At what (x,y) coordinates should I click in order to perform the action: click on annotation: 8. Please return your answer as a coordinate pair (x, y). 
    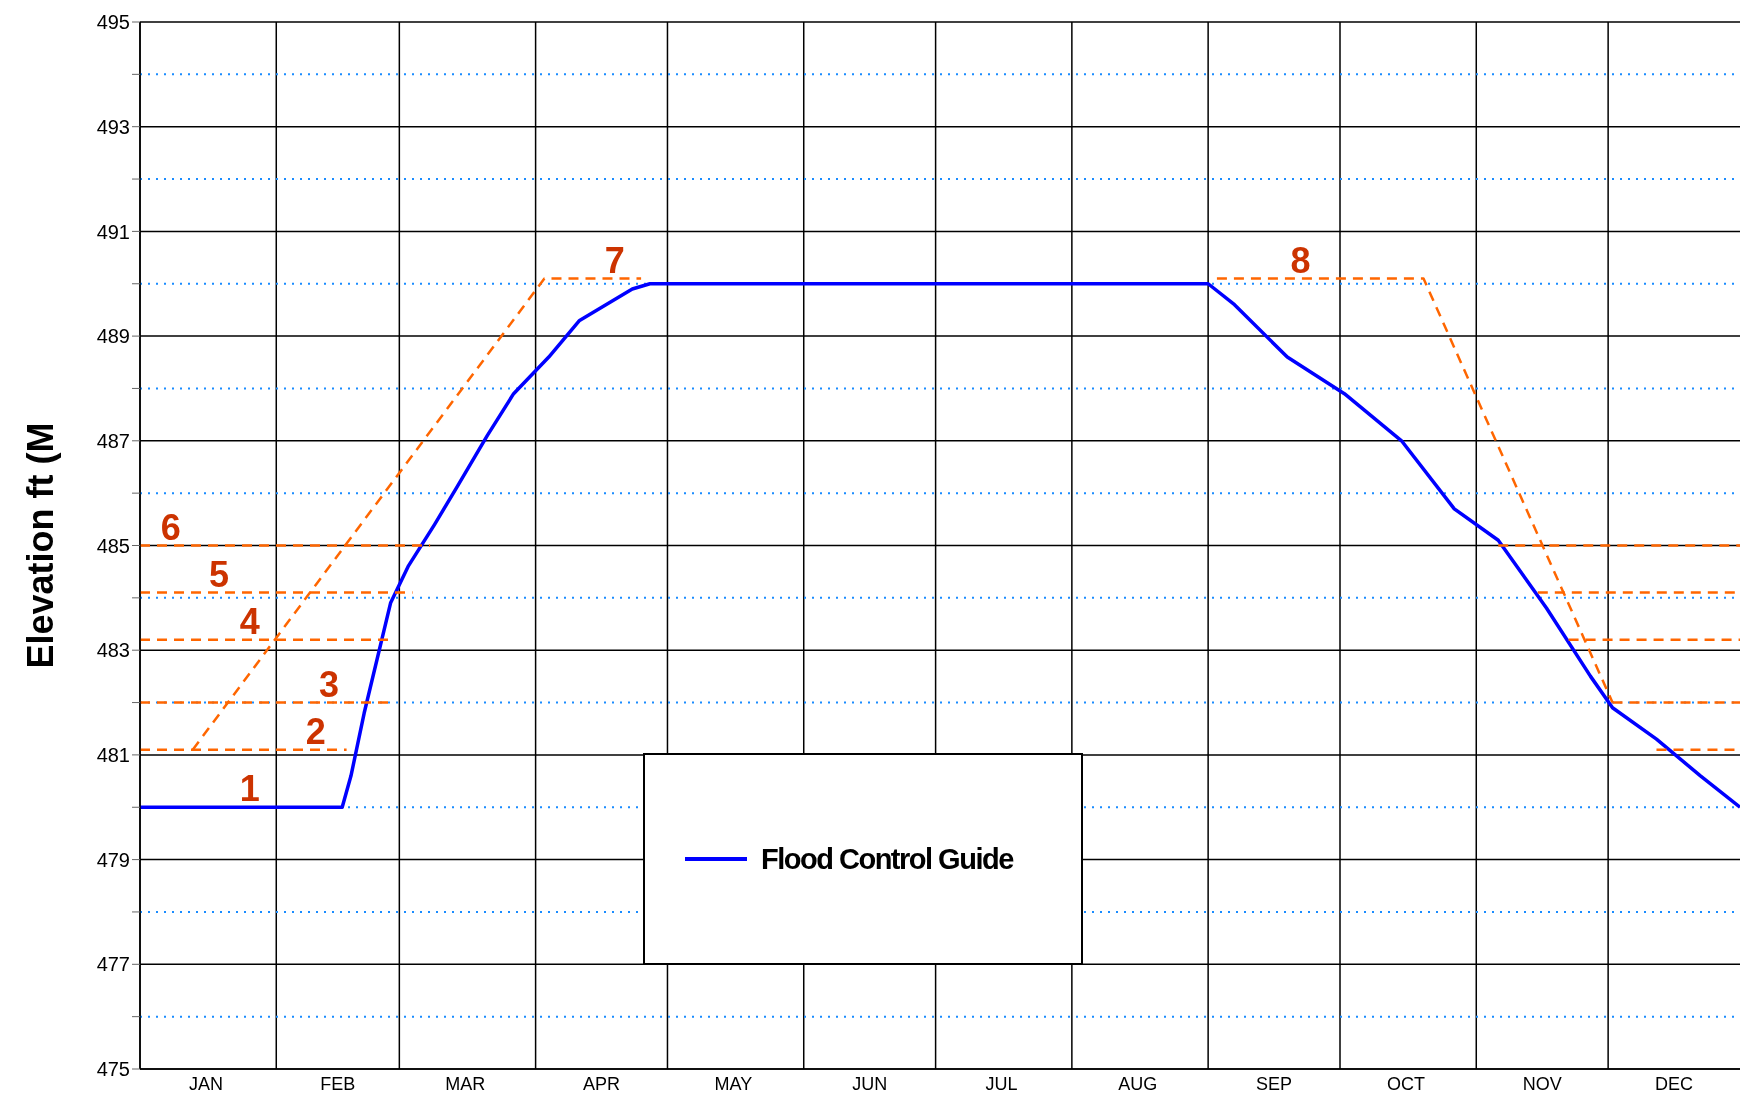
    Looking at the image, I should click on (1300, 260).